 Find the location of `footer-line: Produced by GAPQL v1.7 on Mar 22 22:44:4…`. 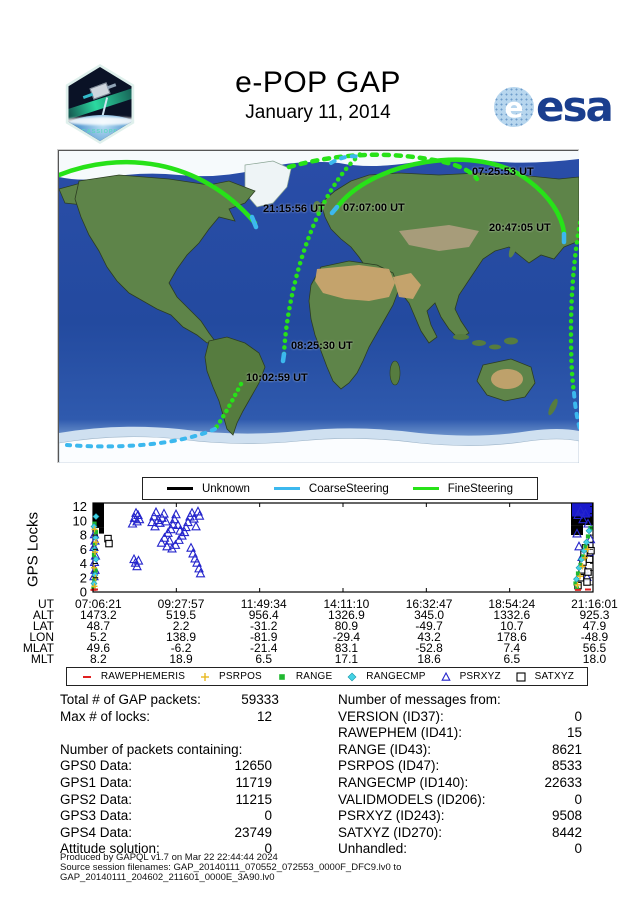

footer-line: Produced by GAPQL v1.7 on Mar 22 22:44:4… is located at coordinates (169, 857).